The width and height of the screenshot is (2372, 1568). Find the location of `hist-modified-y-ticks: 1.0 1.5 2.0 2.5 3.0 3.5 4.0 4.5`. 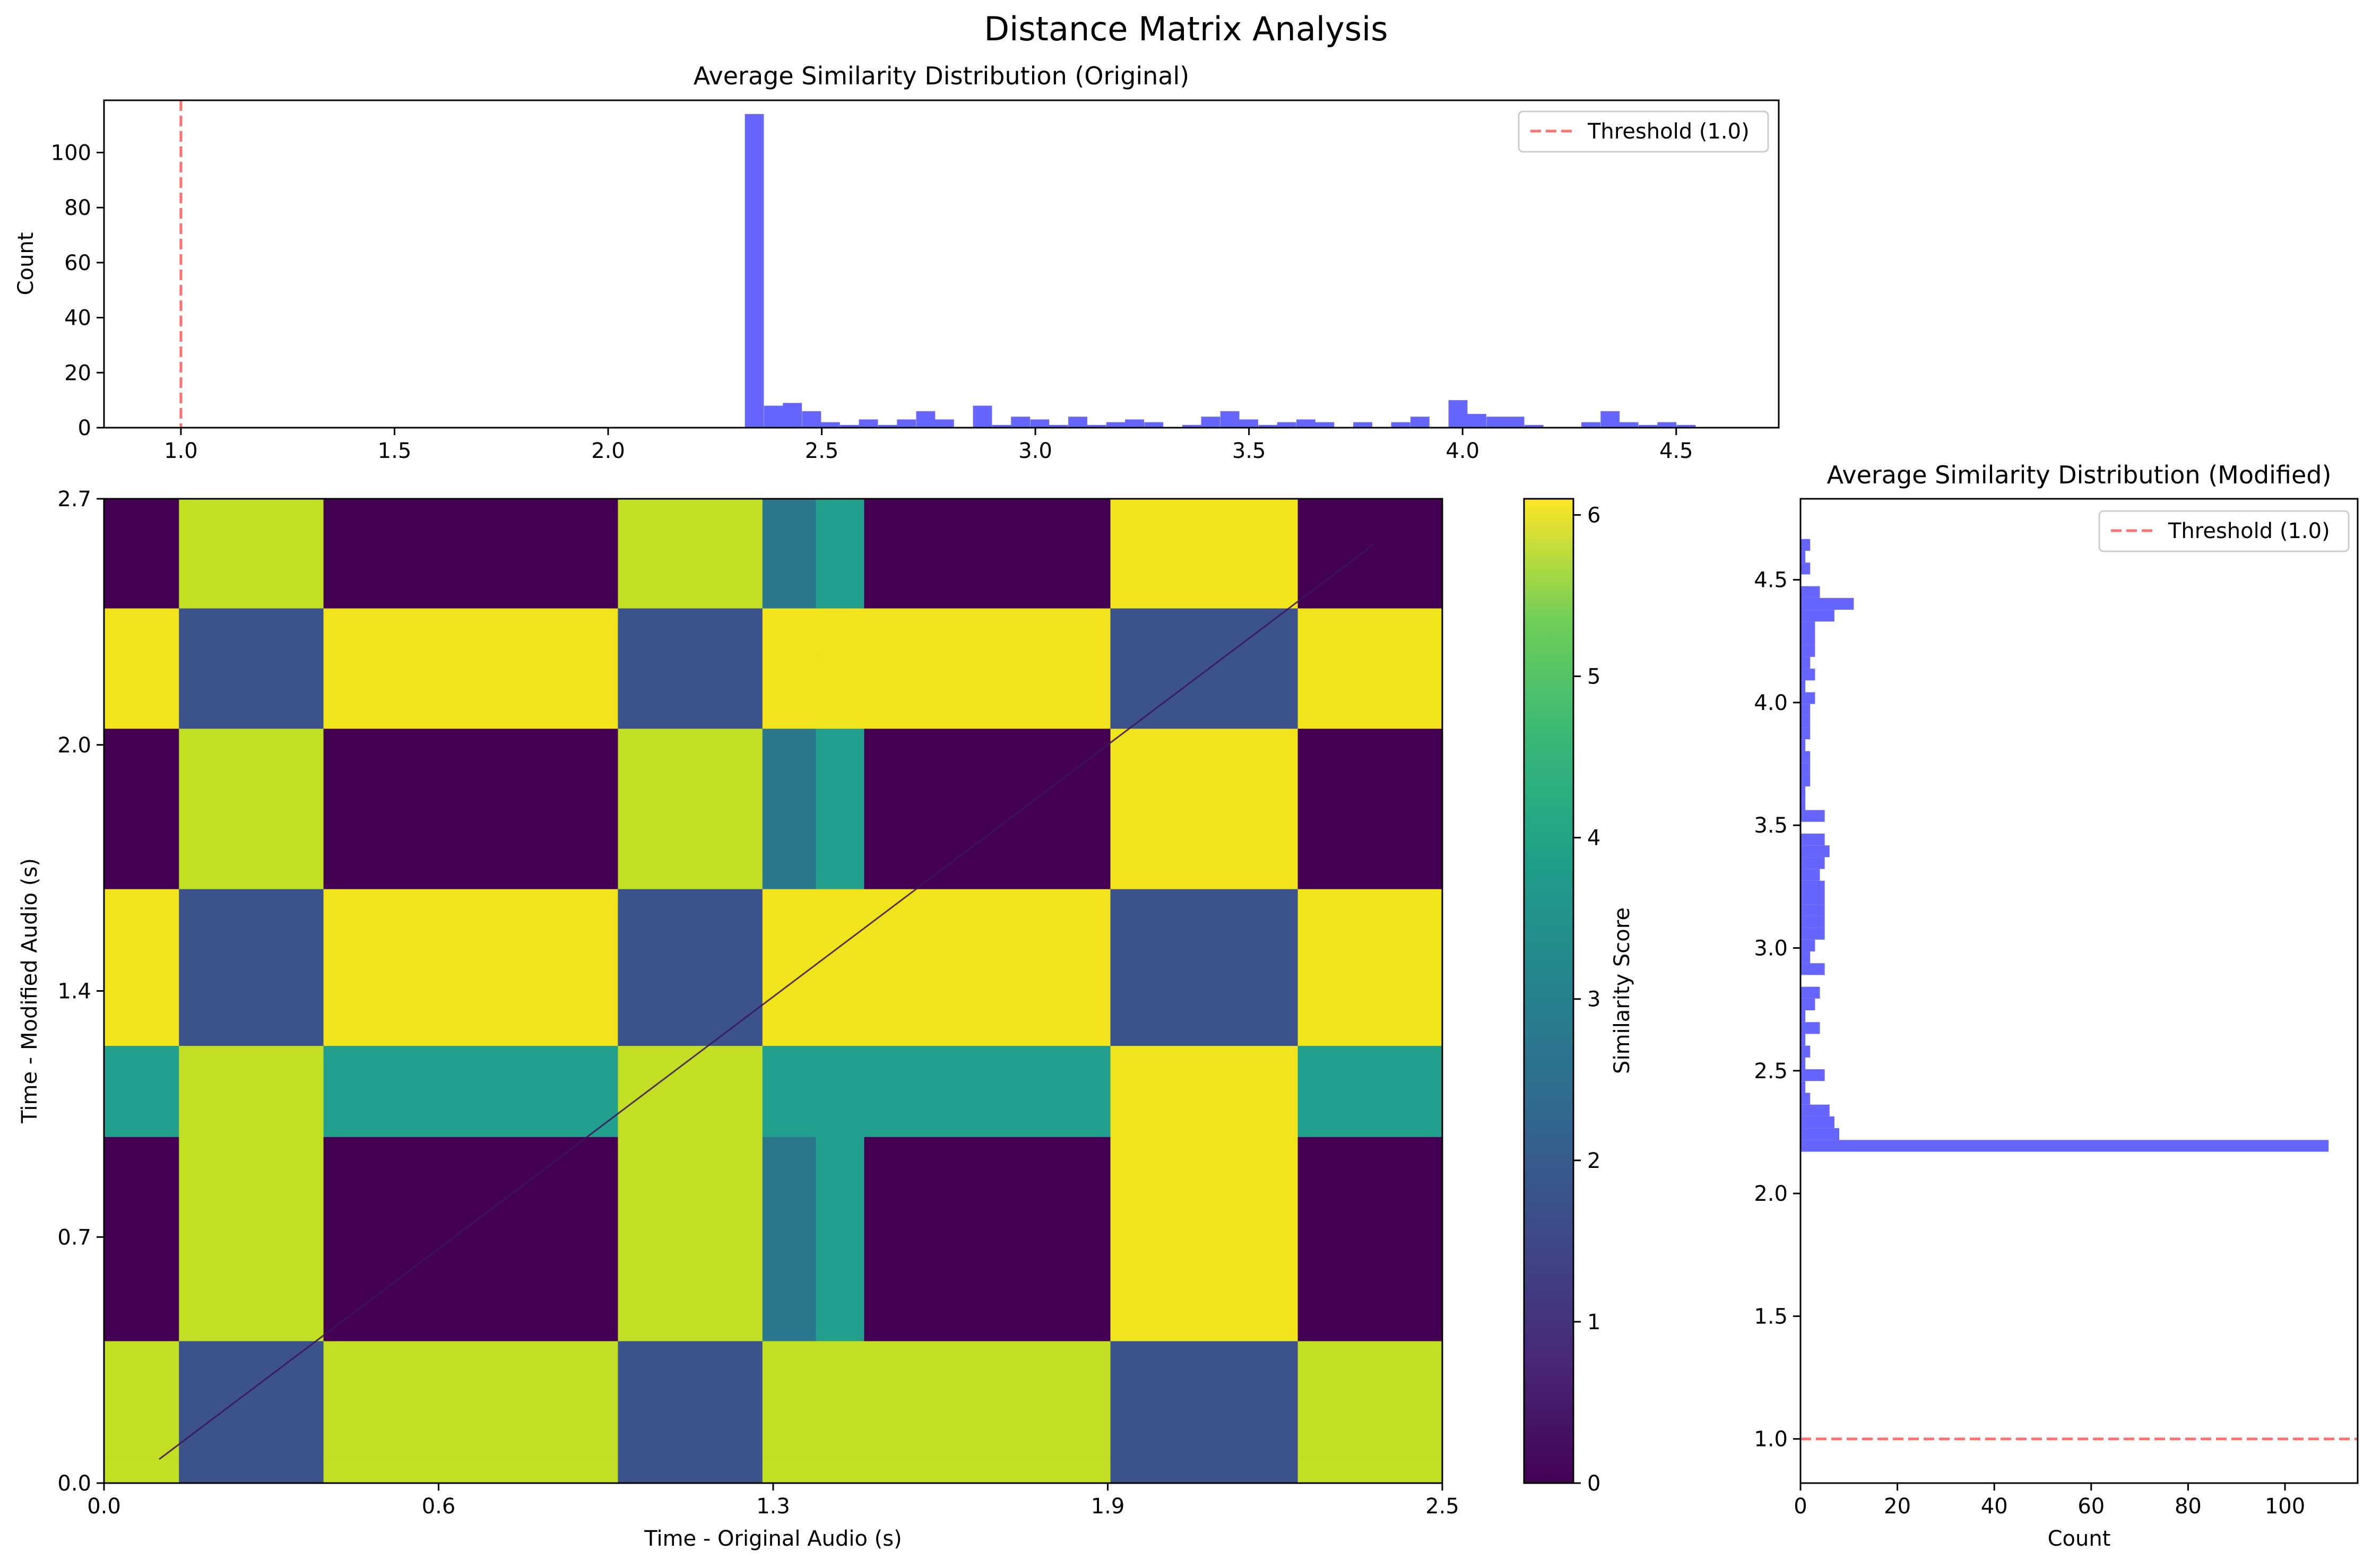

hist-modified-y-ticks: 1.0 1.5 2.0 2.5 3.0 3.5 4.0 4.5 is located at coordinates (1777, 1010).